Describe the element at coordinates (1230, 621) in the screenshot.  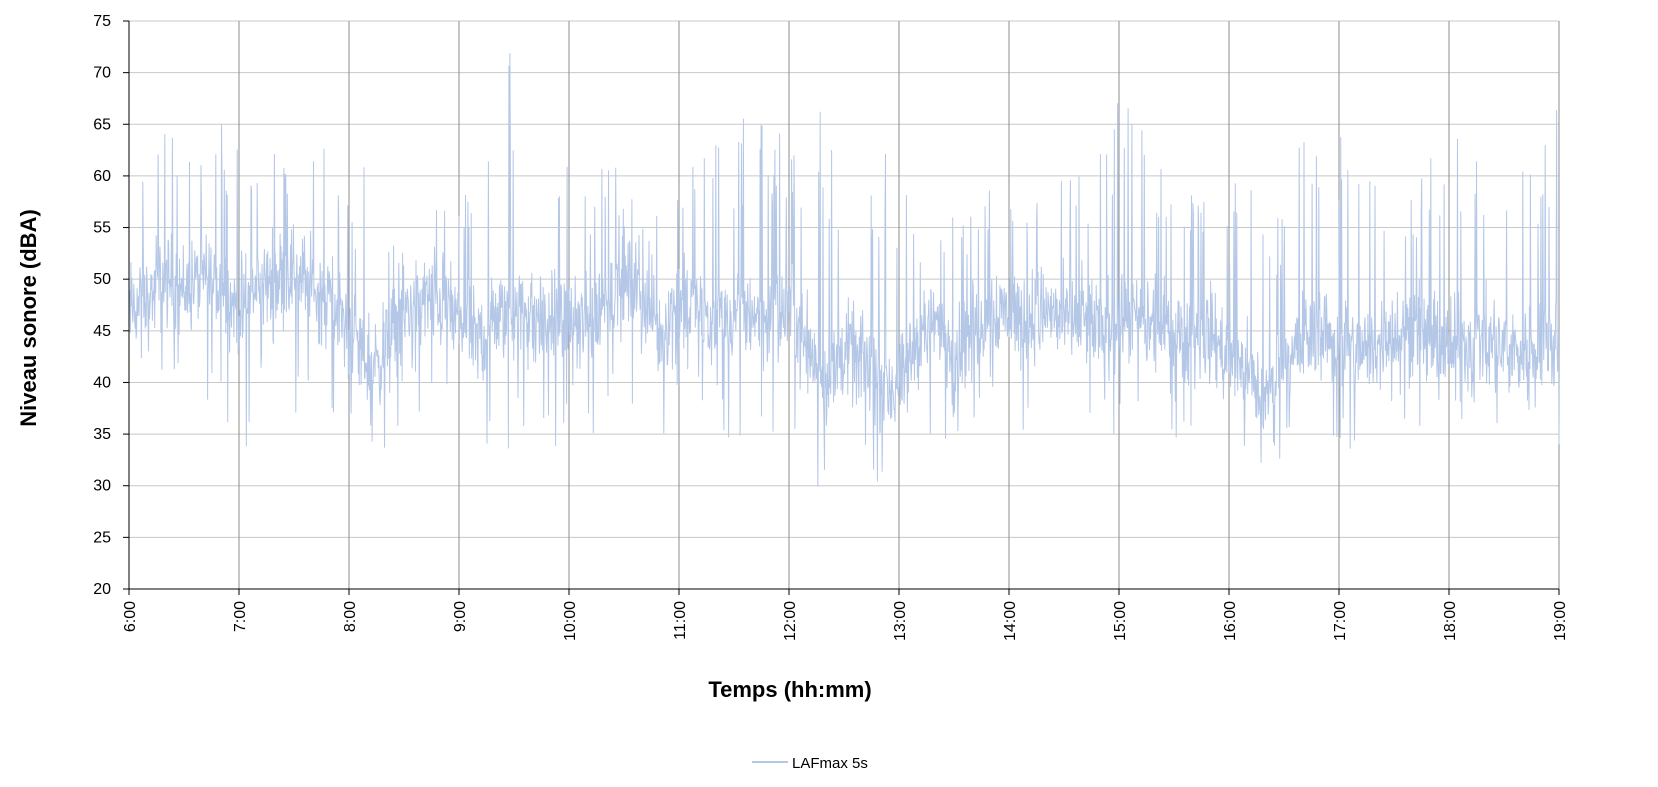
I see `x-tick-label: 16:00` at that location.